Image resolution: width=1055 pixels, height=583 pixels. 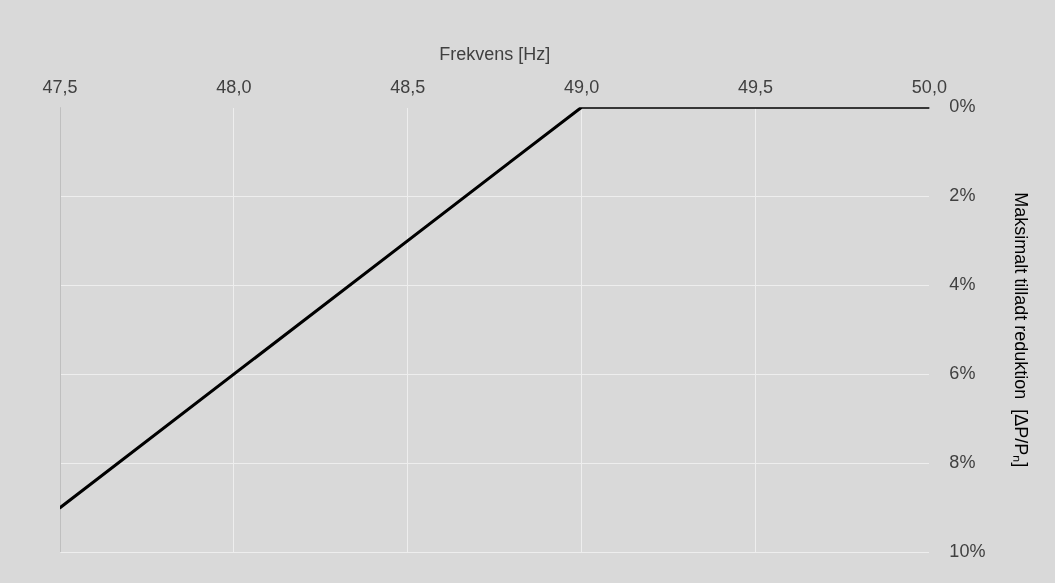 What do you see at coordinates (929, 87) in the screenshot?
I see `x-tick-label: 50,0` at bounding box center [929, 87].